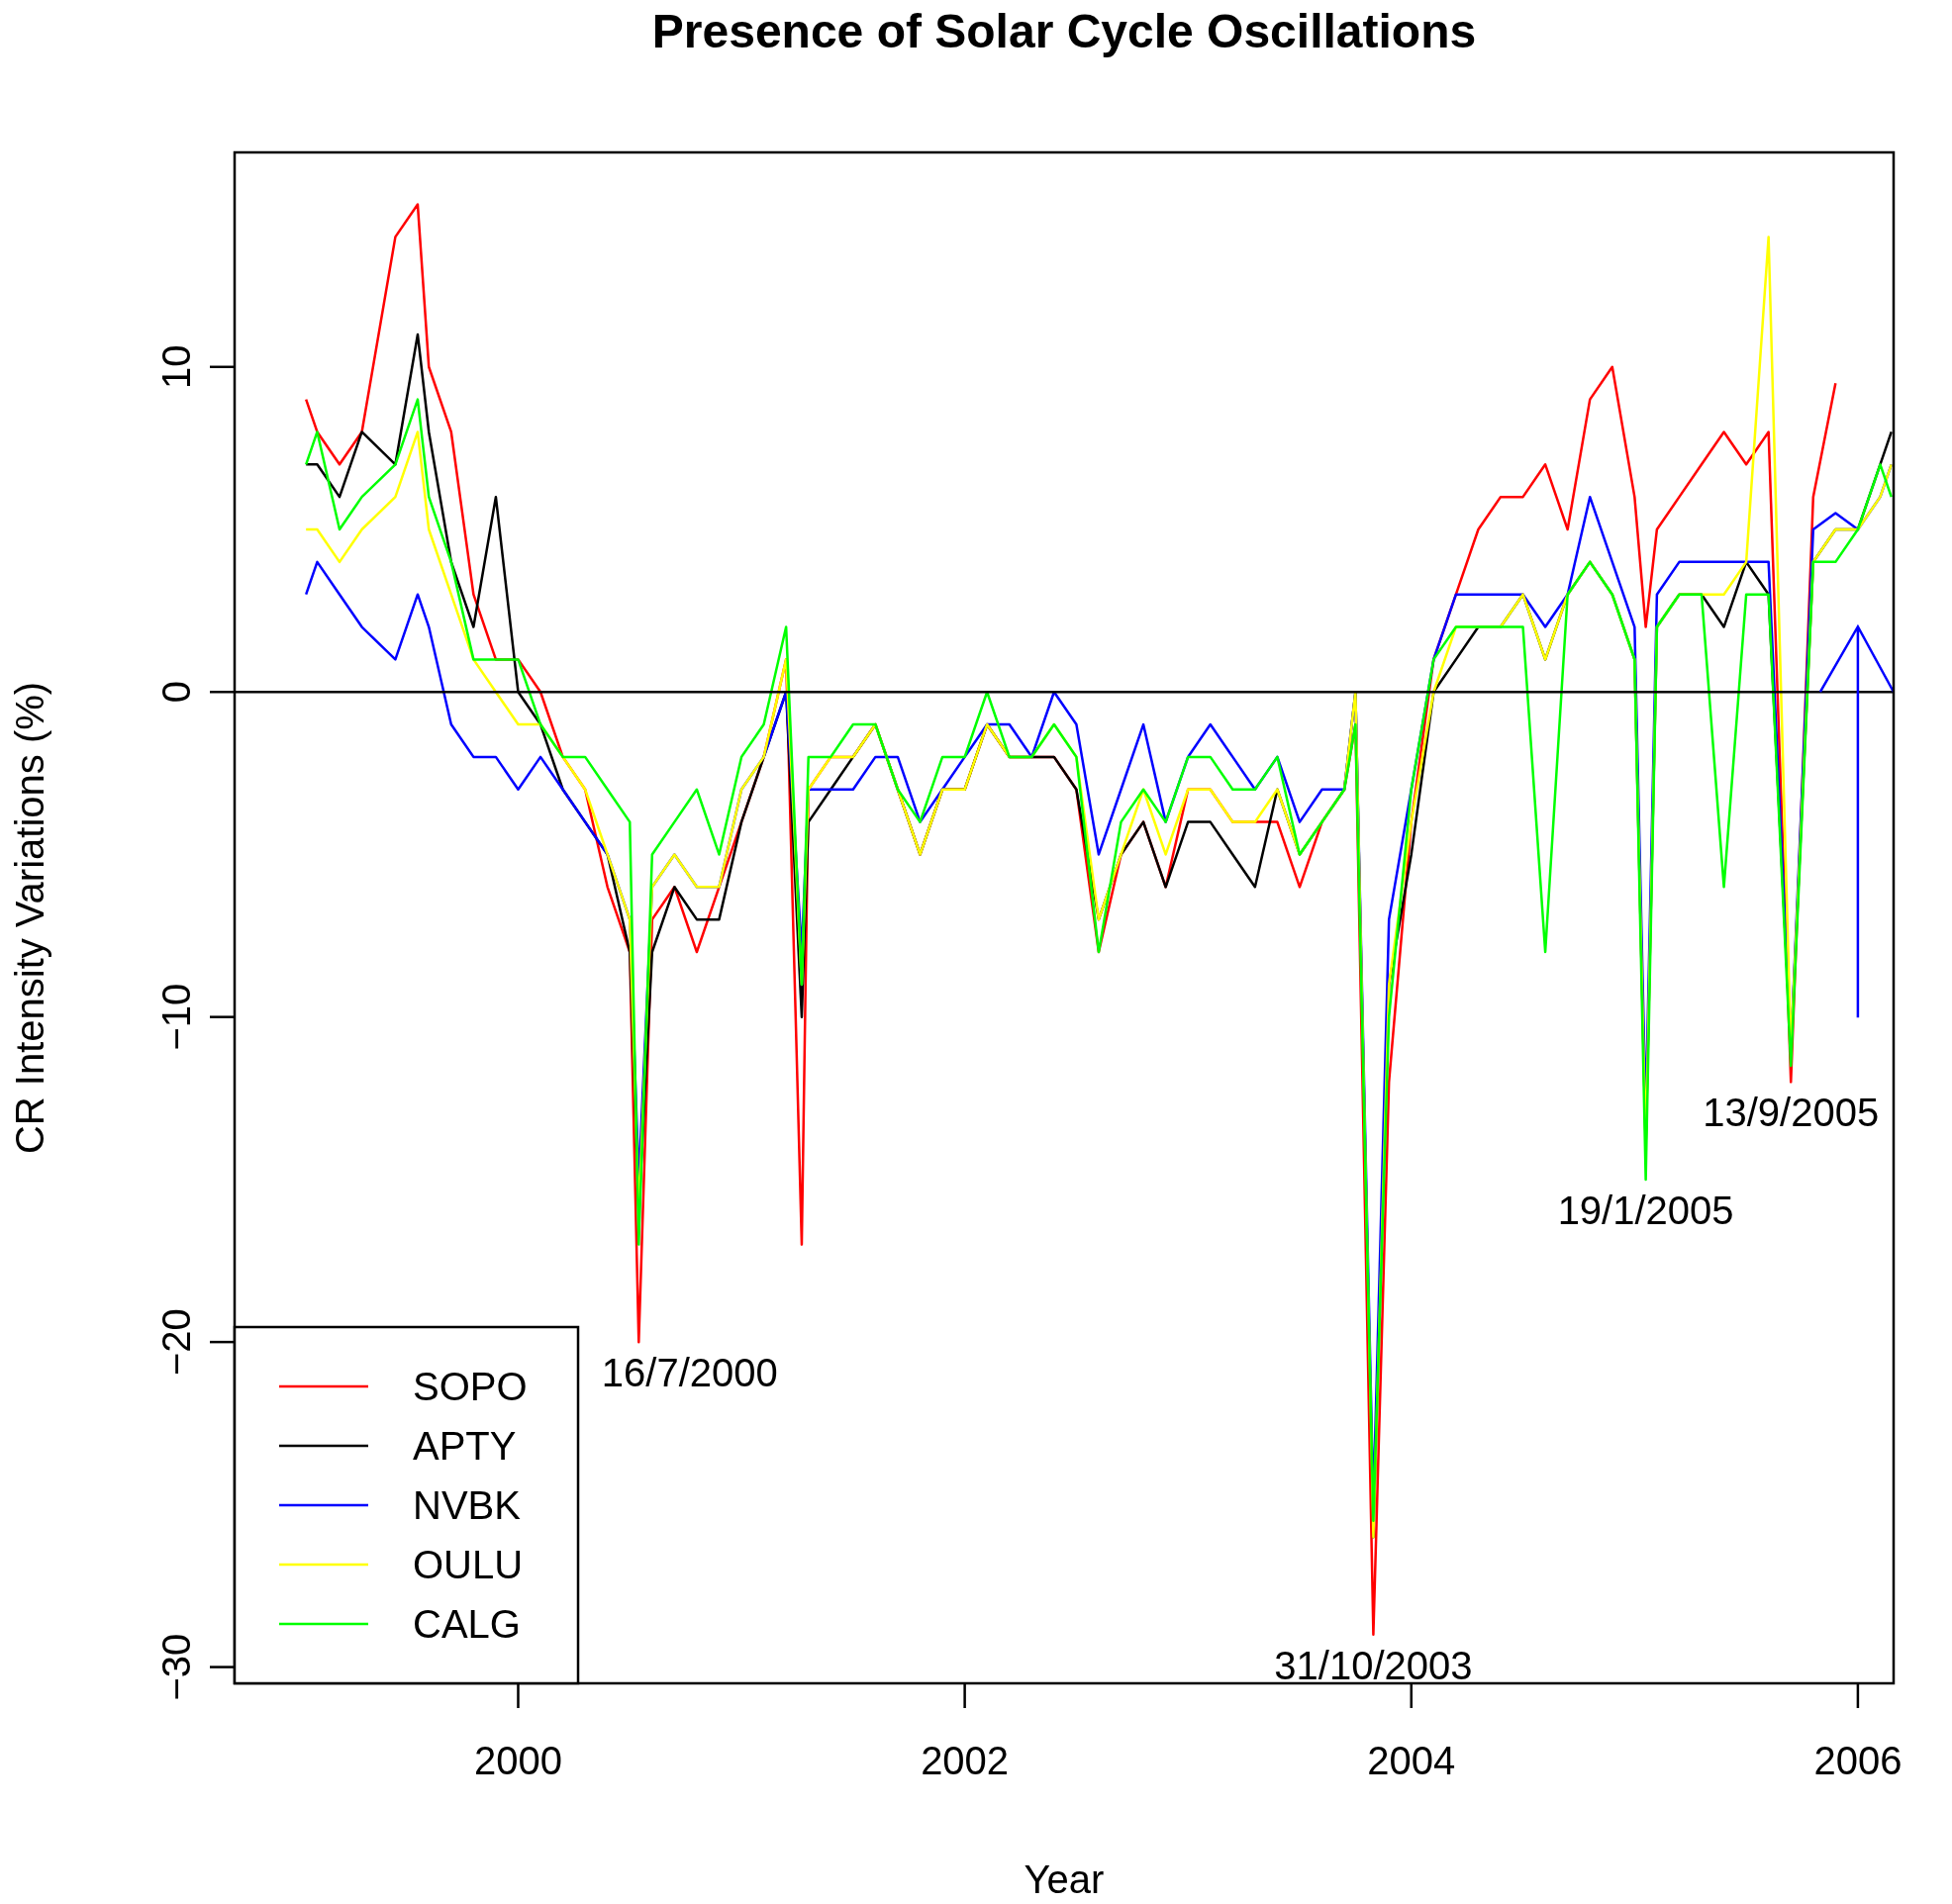 The width and height of the screenshot is (1952, 1904). What do you see at coordinates (1064, 1879) in the screenshot?
I see `x-axis-title: Year` at bounding box center [1064, 1879].